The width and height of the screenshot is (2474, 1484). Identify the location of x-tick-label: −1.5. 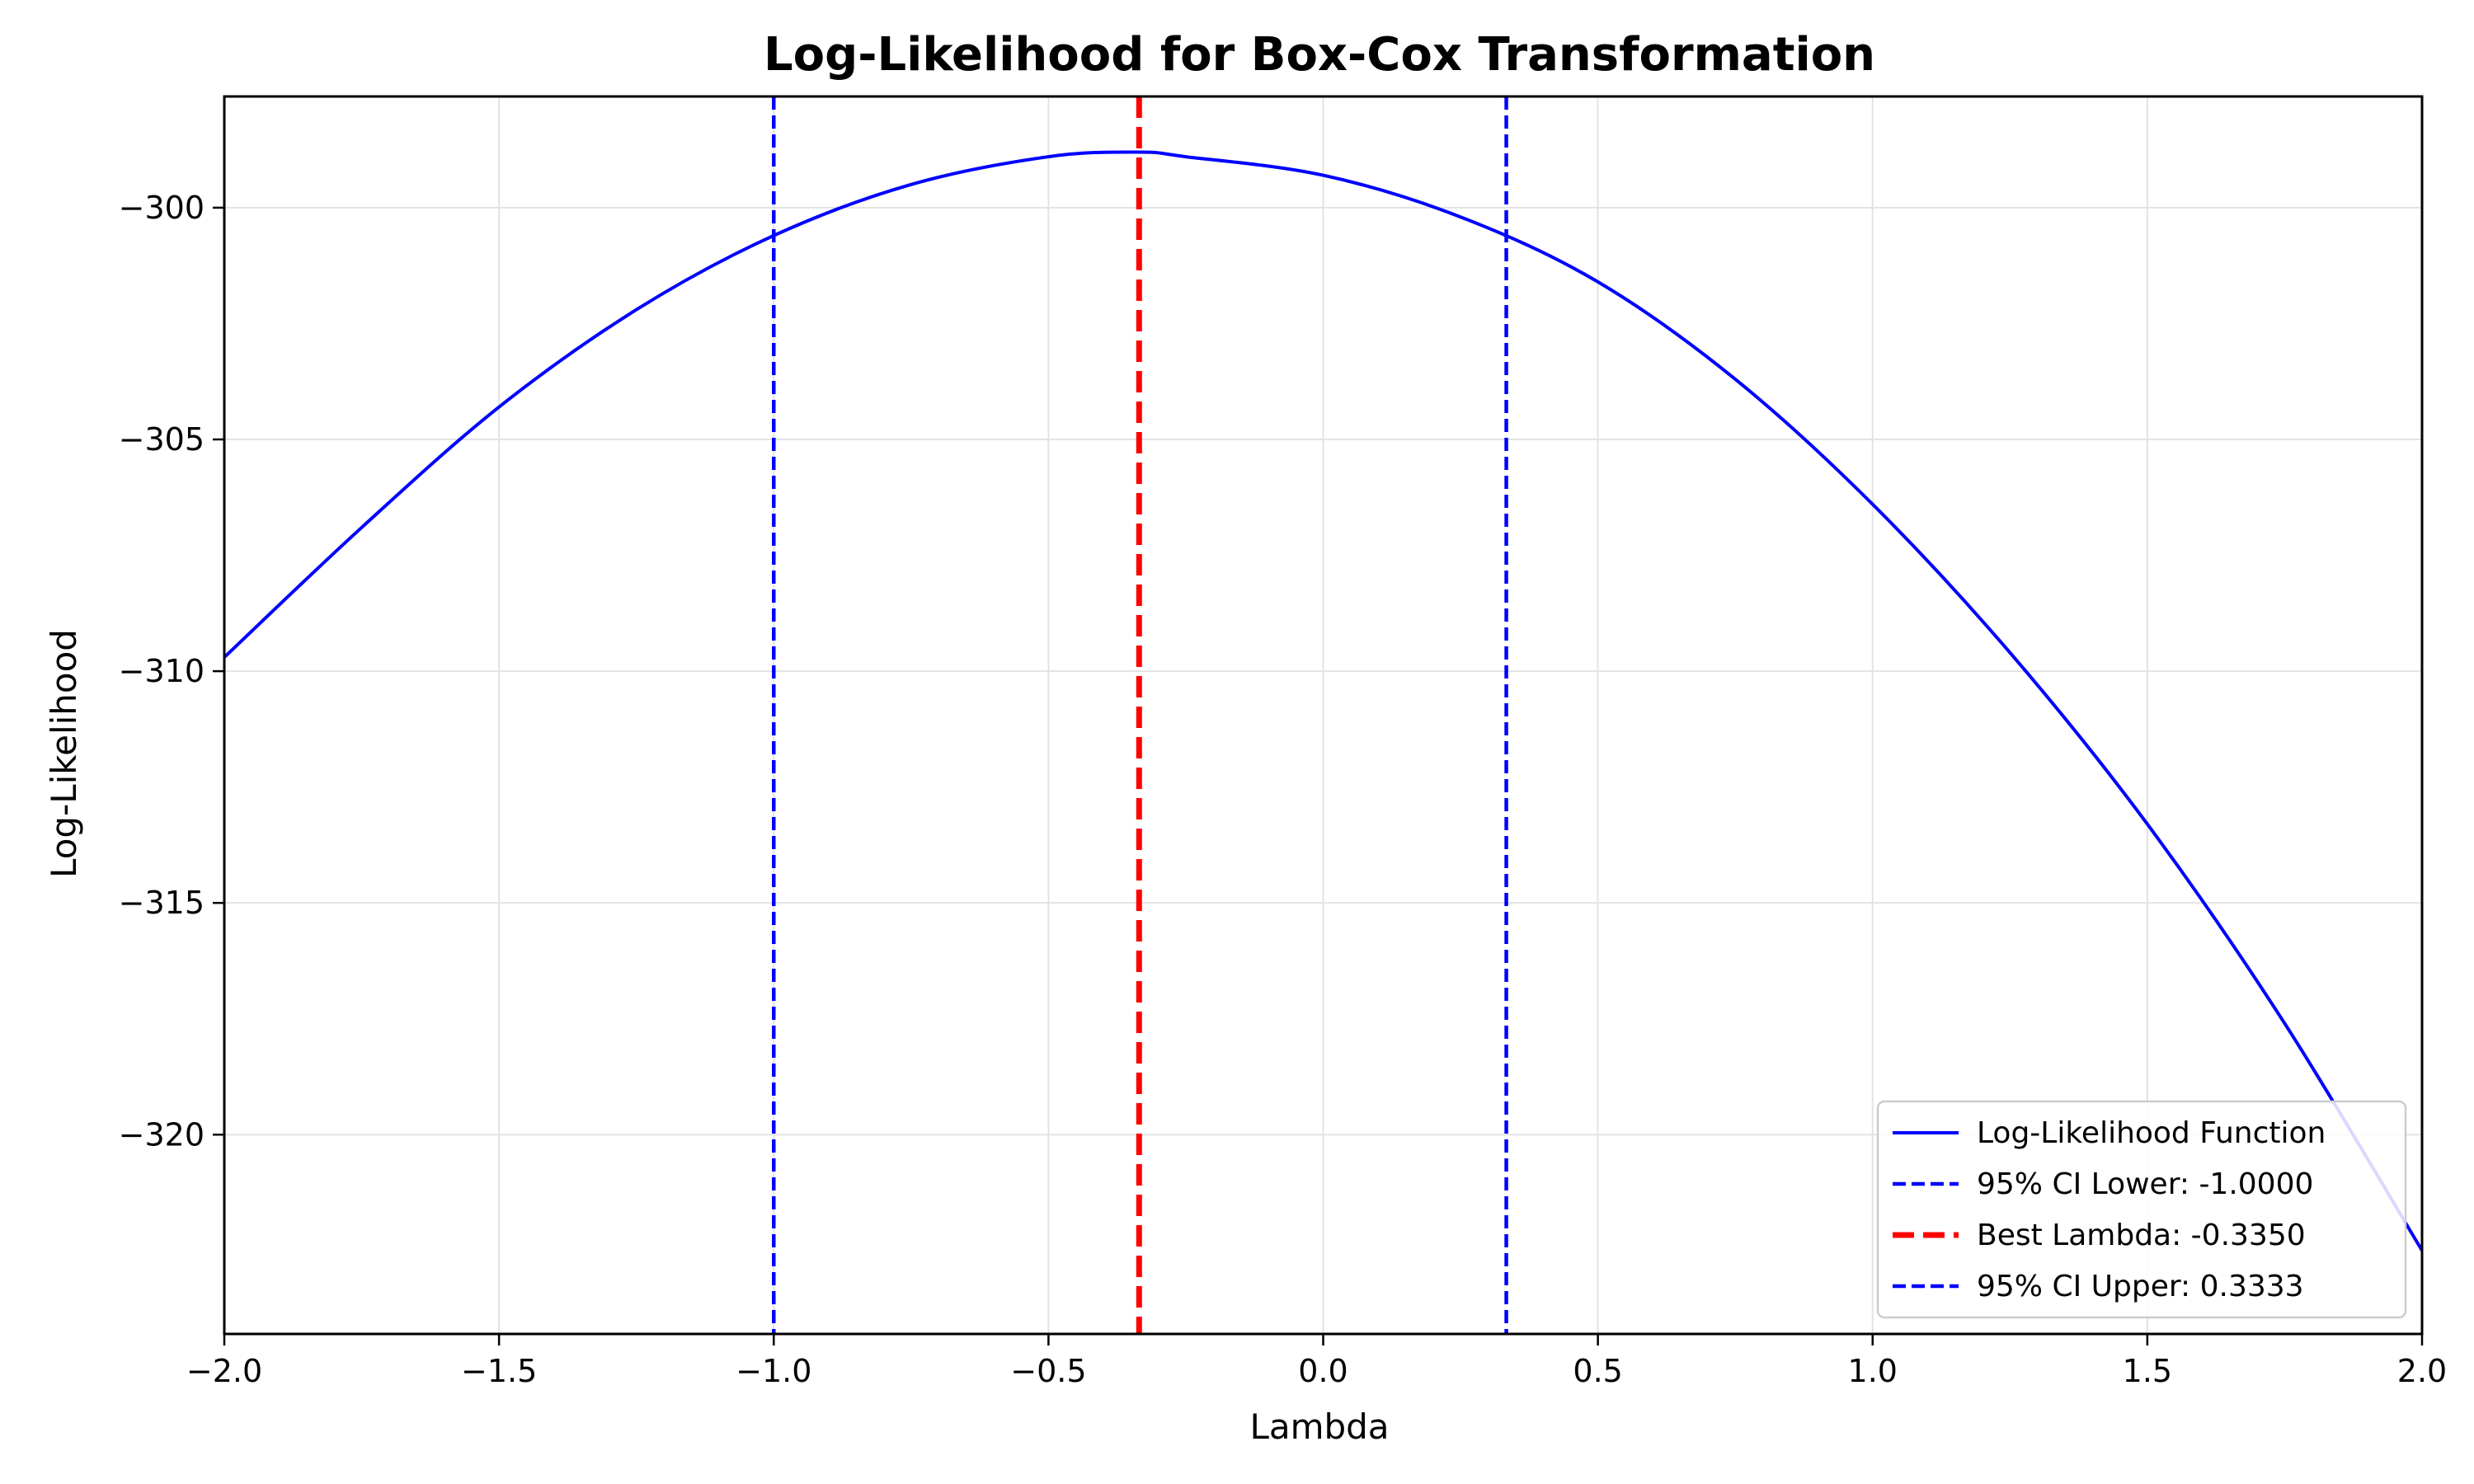
(499, 1371).